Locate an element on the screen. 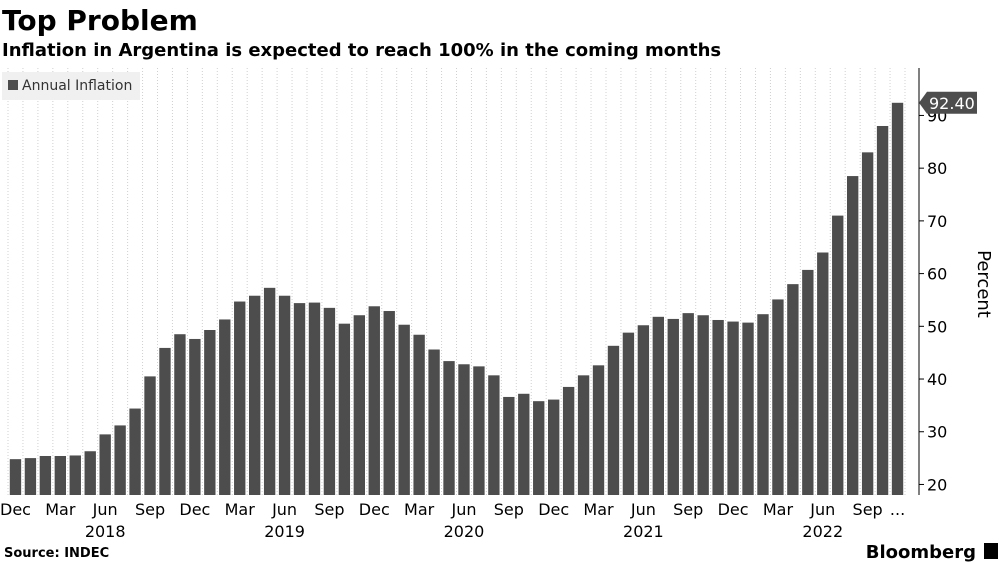 The width and height of the screenshot is (1003, 564). y-axis-label: Percent is located at coordinates (983, 284).